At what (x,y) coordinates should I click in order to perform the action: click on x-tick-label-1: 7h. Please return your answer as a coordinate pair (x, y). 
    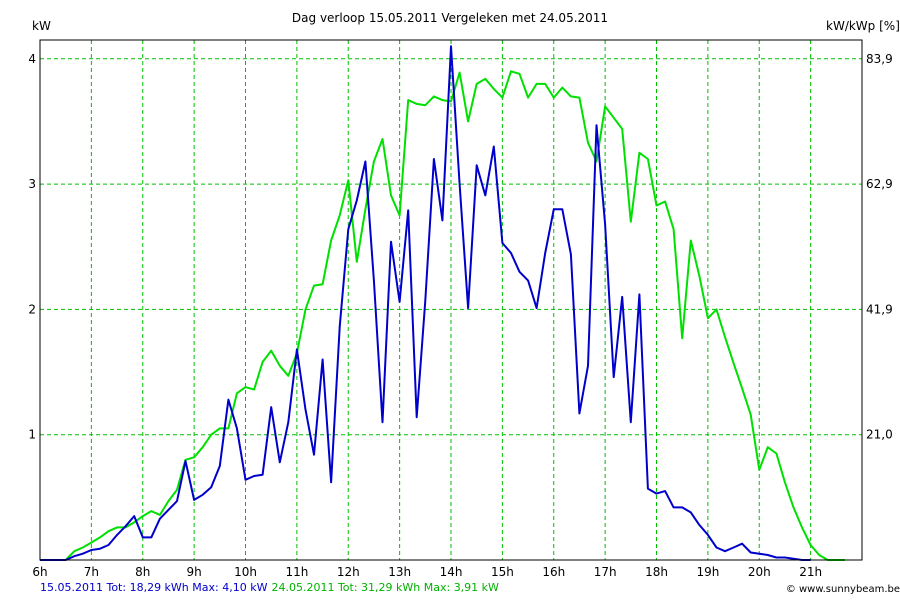
    Looking at the image, I should click on (91, 572).